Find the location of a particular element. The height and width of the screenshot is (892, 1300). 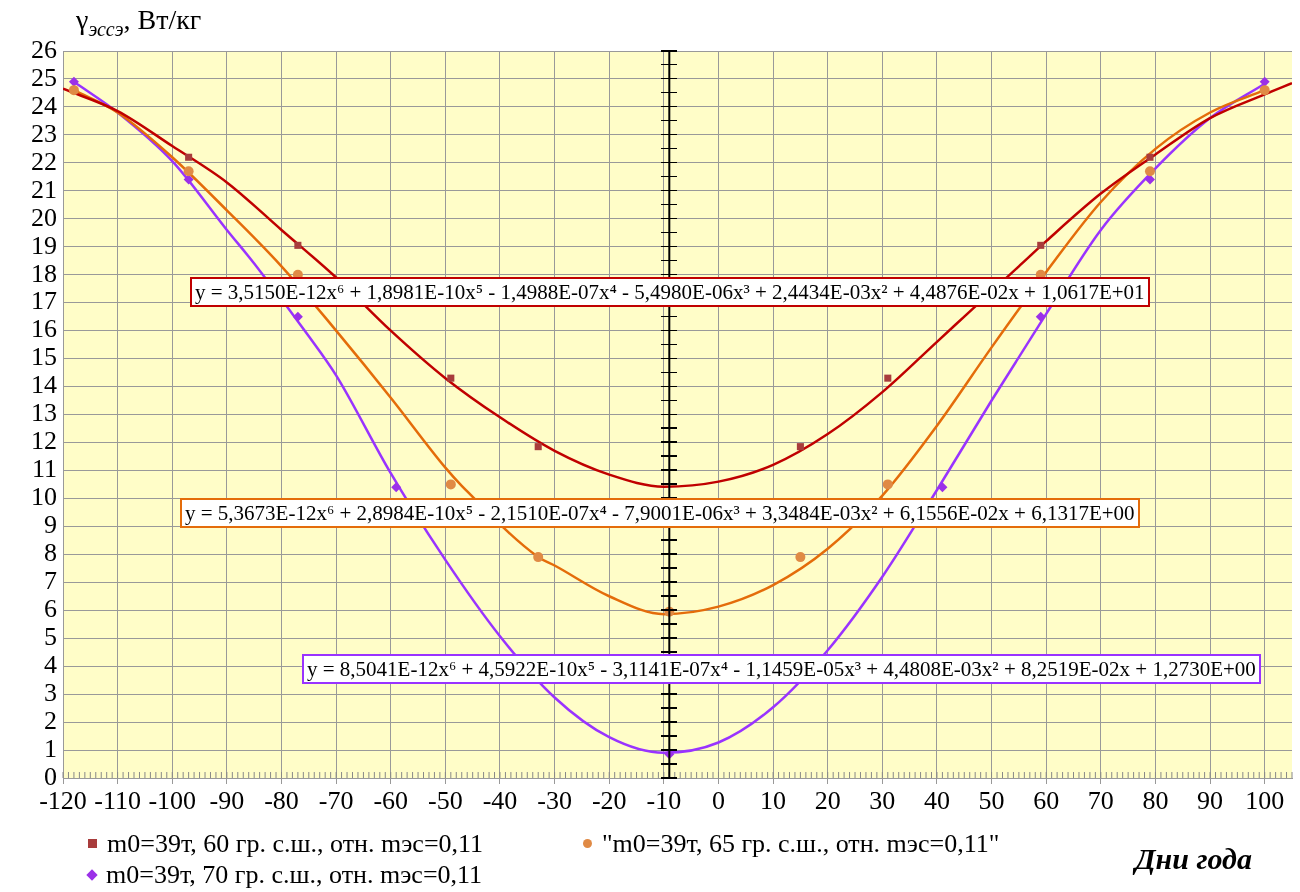

x-tick-label: -40 is located at coordinates (500, 801).